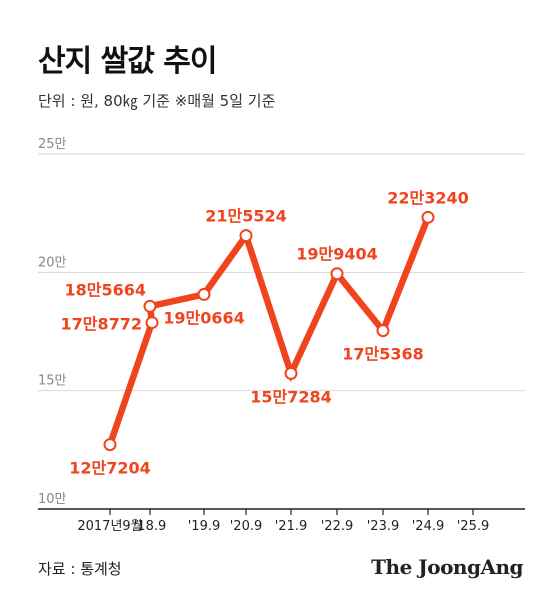 This screenshot has height=599, width=559. What do you see at coordinates (428, 526) in the screenshot?
I see `x-tick-label: '24.9` at bounding box center [428, 526].